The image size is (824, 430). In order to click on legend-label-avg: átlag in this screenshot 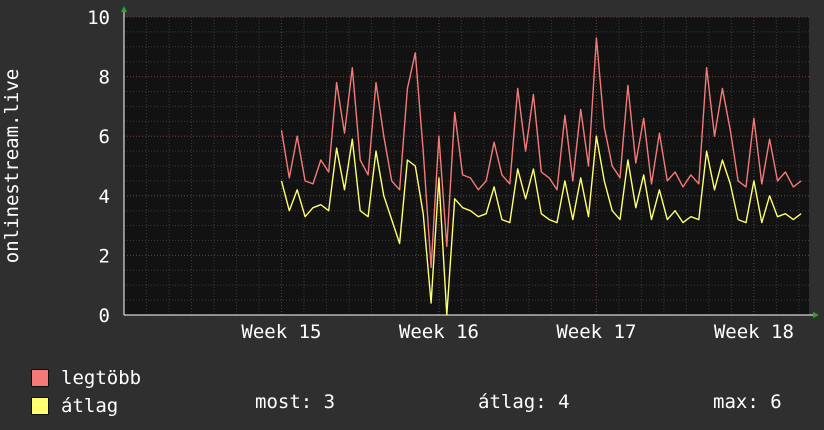, I will do `click(90, 406)`.